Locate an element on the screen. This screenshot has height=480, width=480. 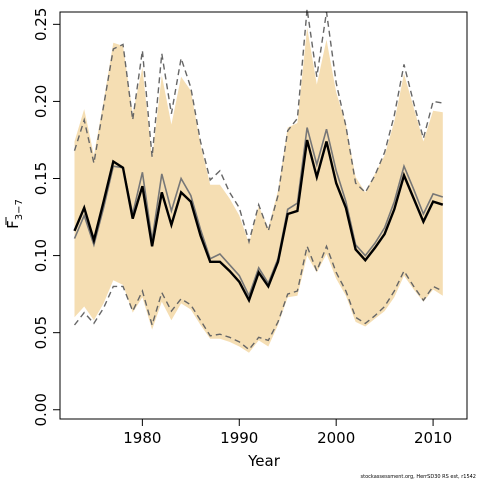
y-axis-title: F3−7 is located at coordinates (14, 214).